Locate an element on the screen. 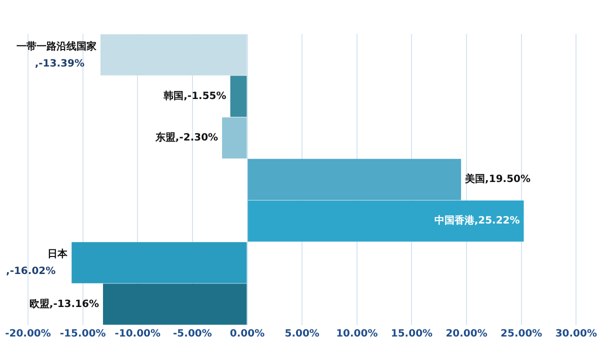  data-label: ,-13.16% is located at coordinates (74, 304).